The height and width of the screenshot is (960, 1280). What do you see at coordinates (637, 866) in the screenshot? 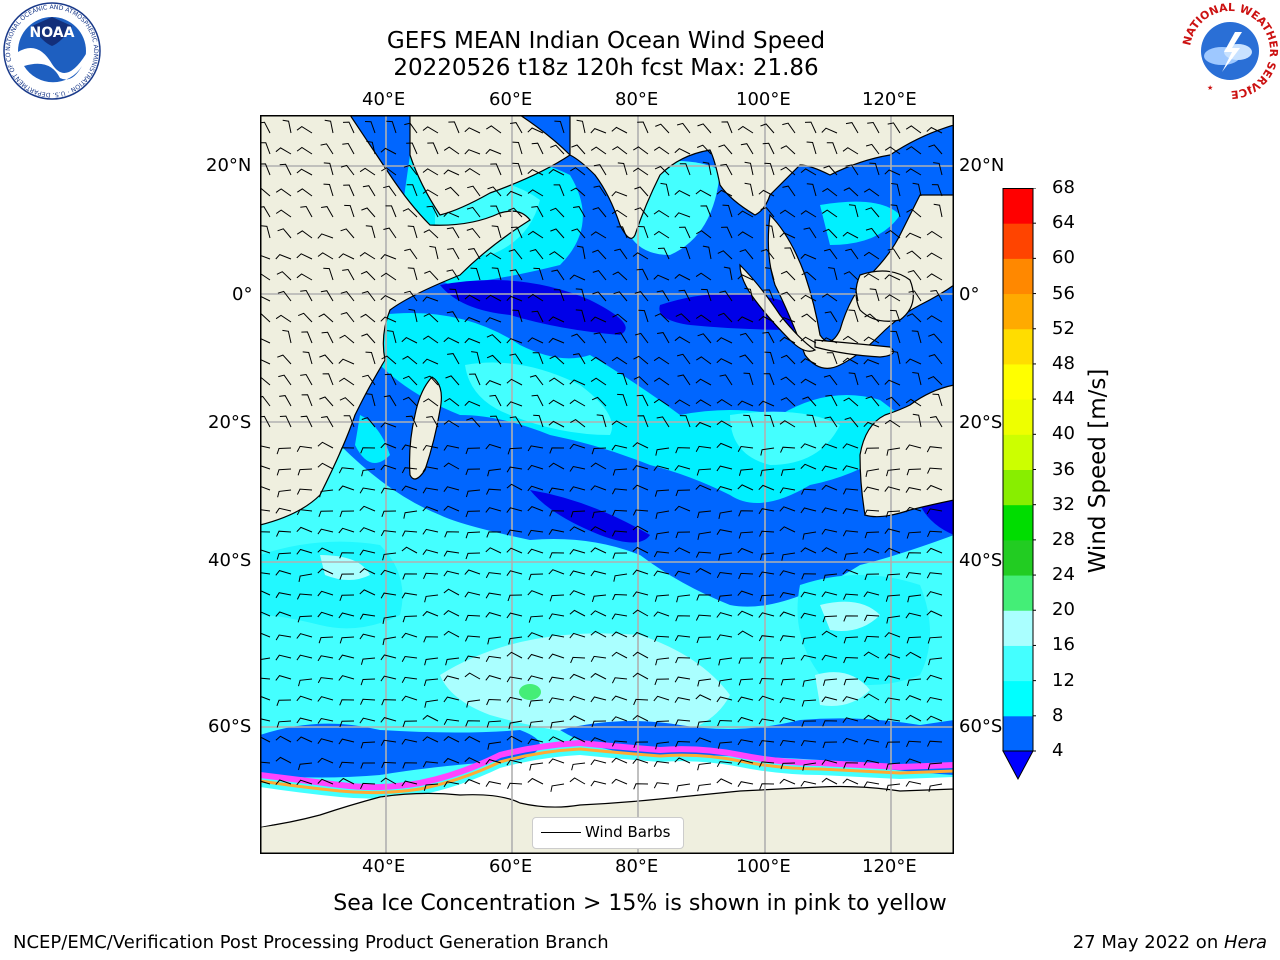
I see `lon-tick-bottom: 80°E` at bounding box center [637, 866].